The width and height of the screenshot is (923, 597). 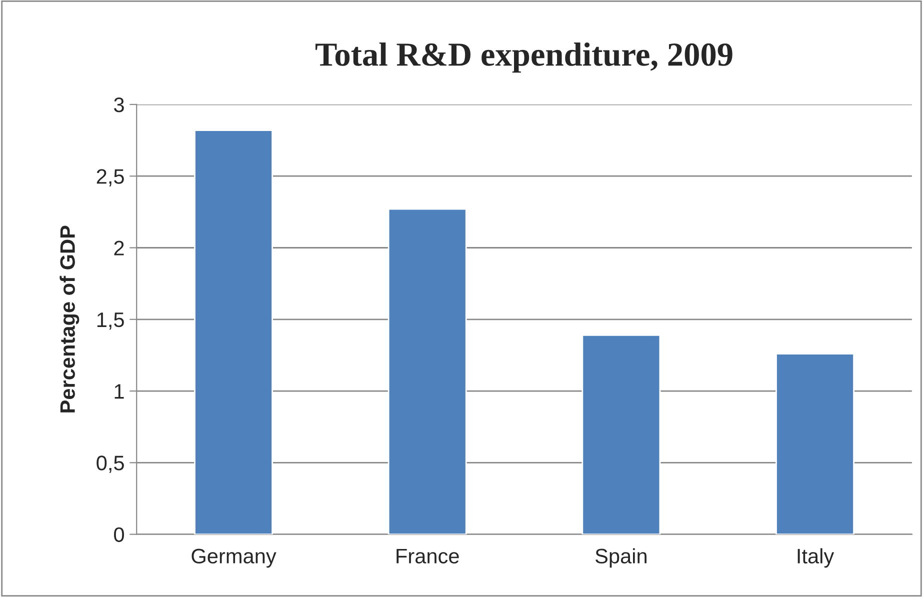 I want to click on y-tick-label: 0, so click(x=119, y=534).